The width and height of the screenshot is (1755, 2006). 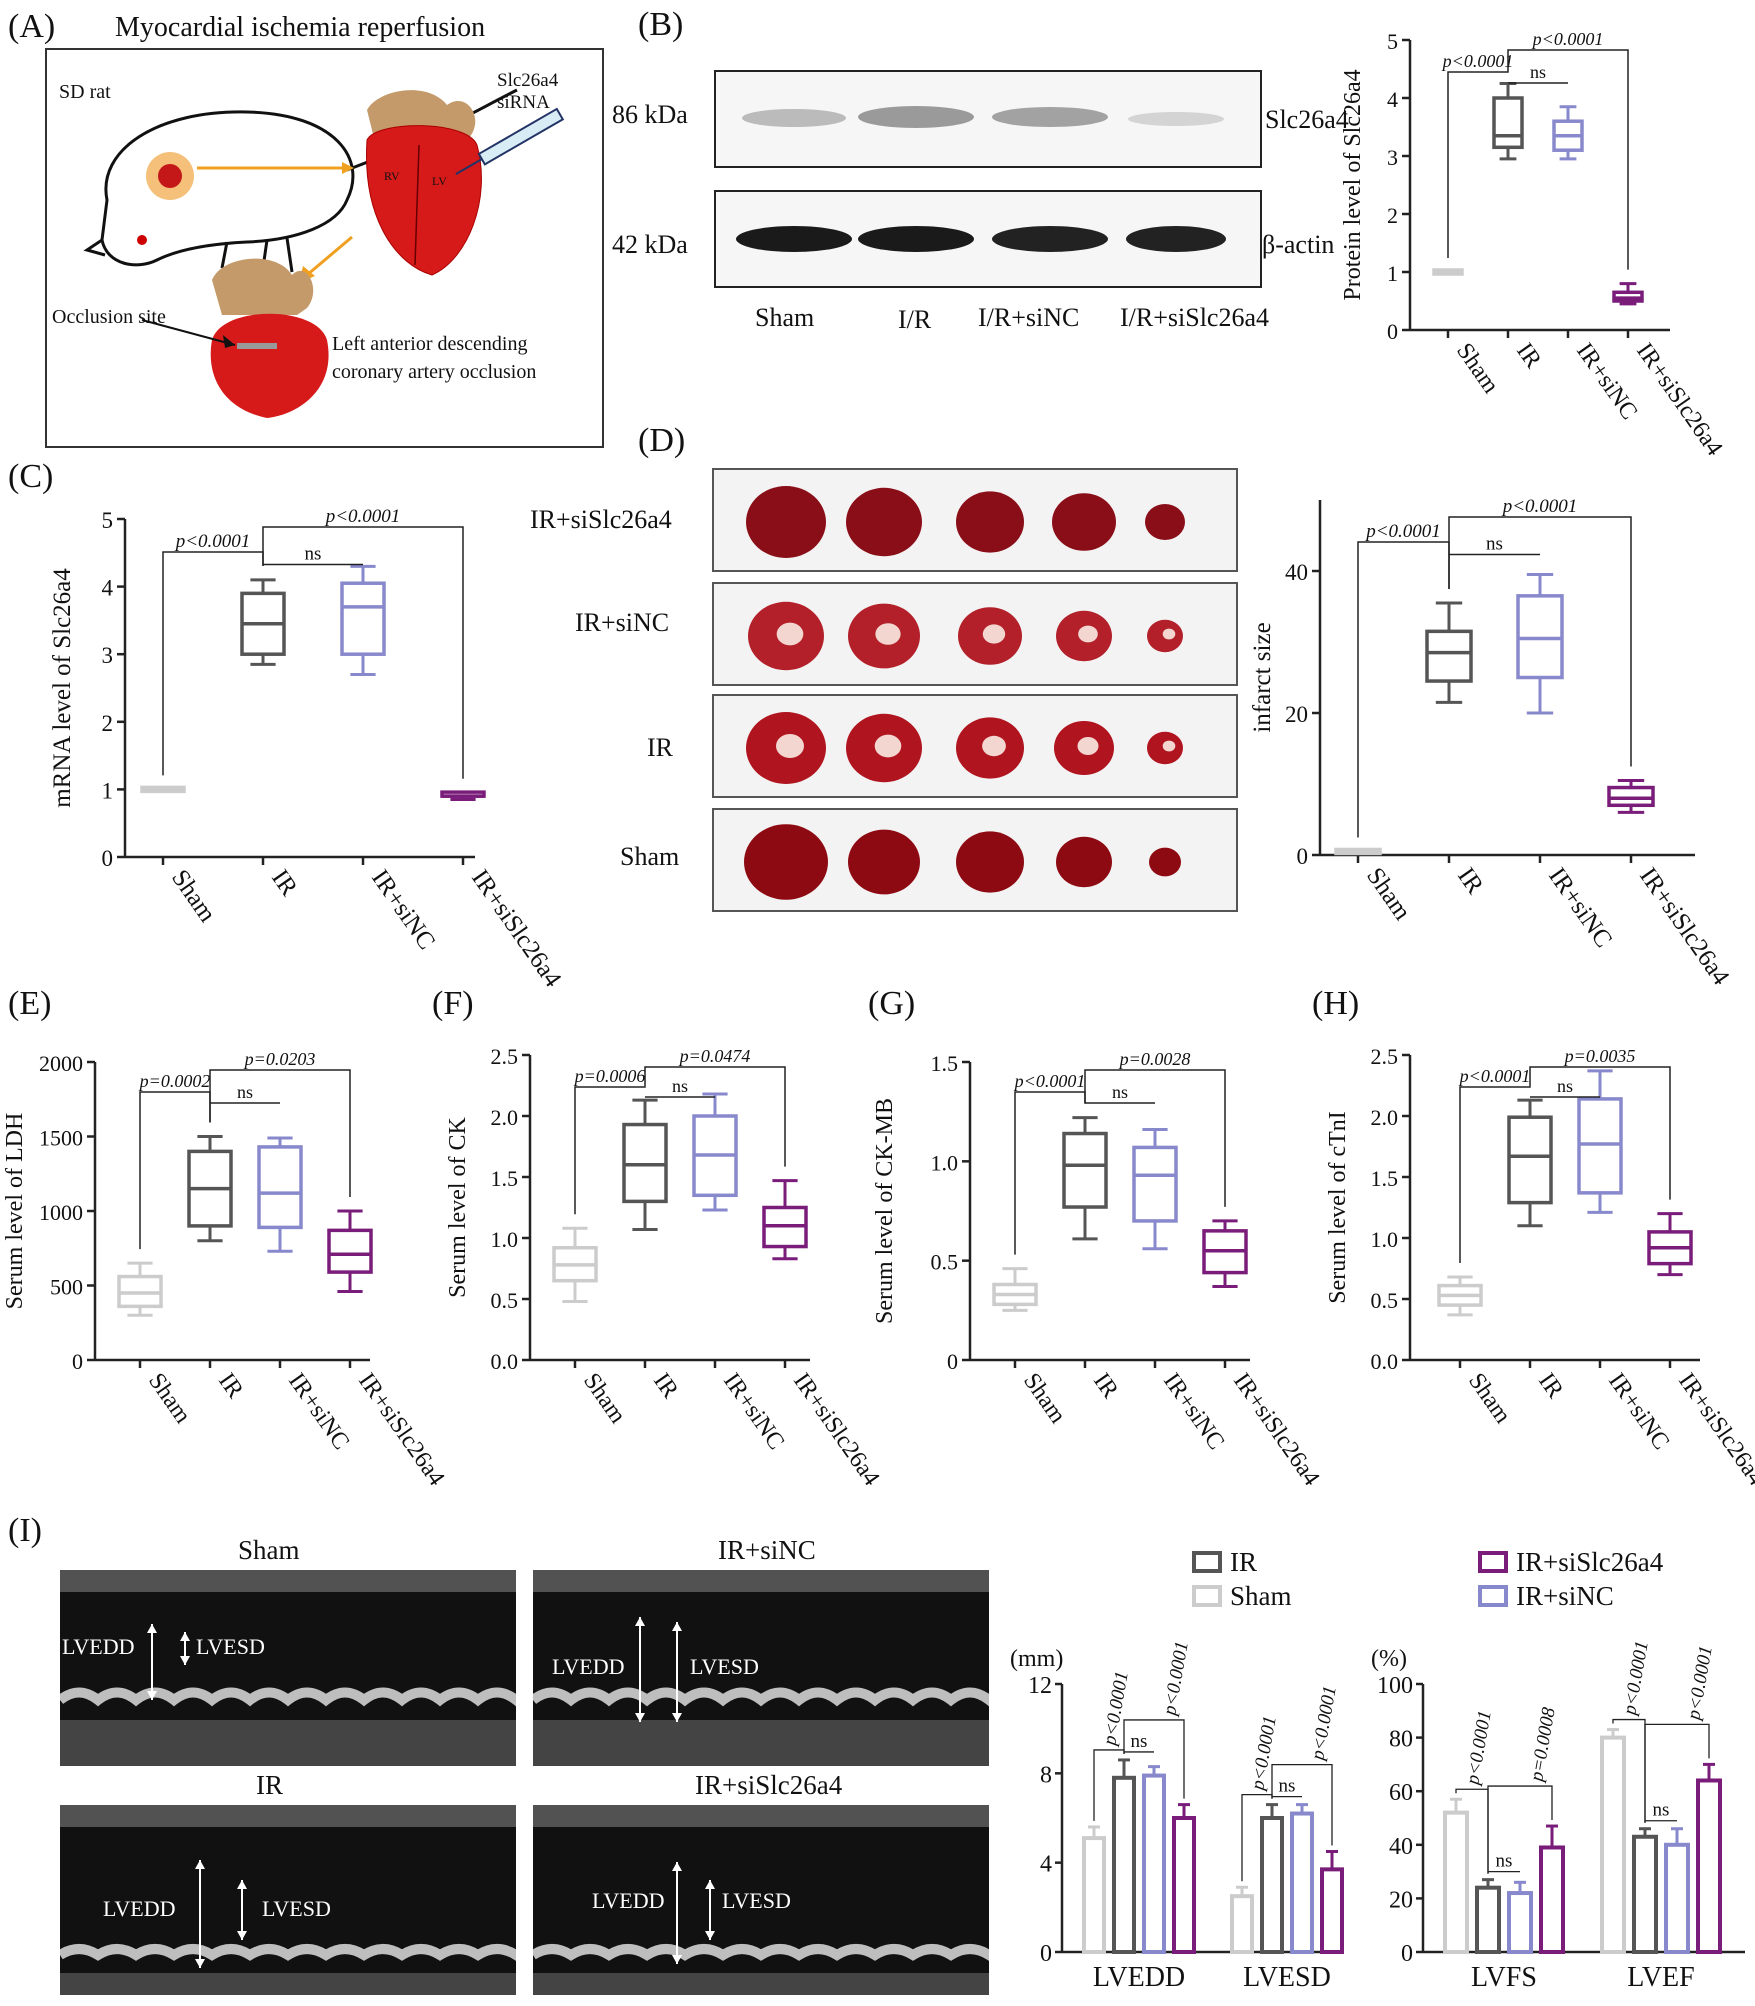 I want to click on tissue-row-label: IR+siNC, so click(x=622, y=622).